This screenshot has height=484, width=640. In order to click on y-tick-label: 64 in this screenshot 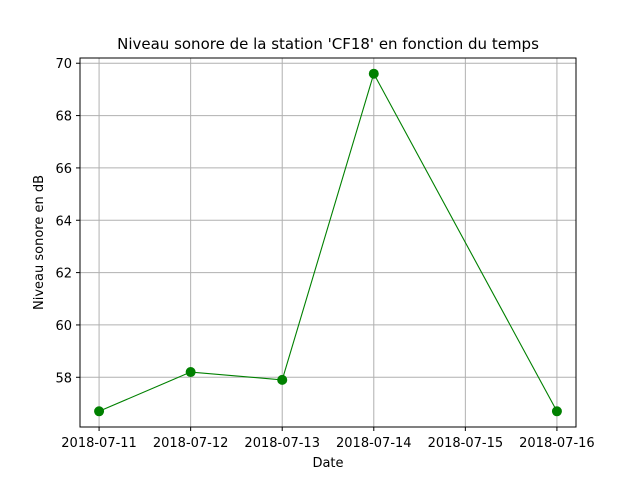, I will do `click(63, 221)`.